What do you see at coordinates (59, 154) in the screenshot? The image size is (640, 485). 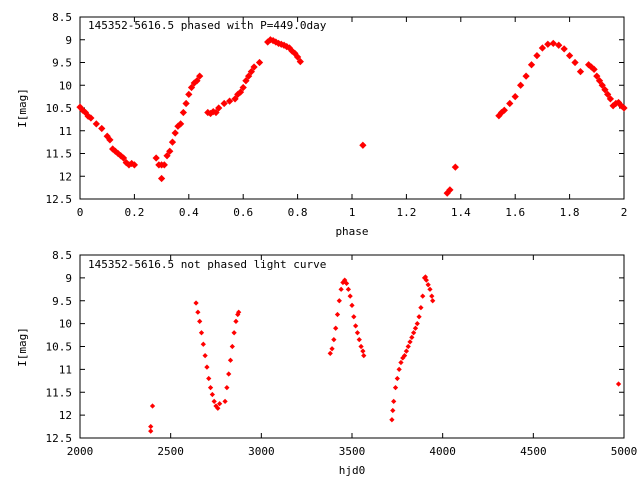 I see `y-tick-label: 11.5` at bounding box center [59, 154].